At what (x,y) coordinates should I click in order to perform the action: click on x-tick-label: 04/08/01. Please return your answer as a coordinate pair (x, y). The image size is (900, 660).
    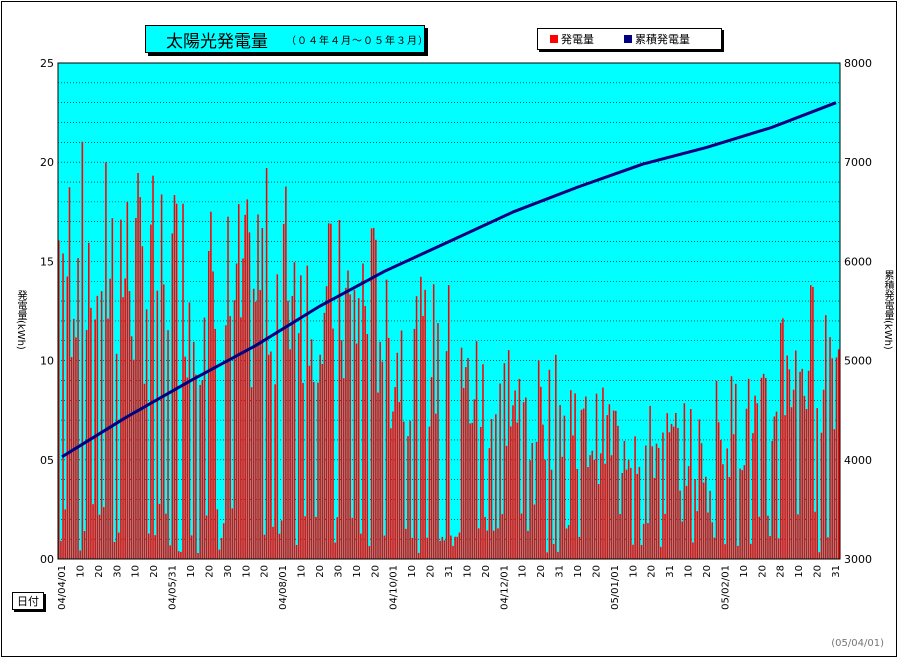
    Looking at the image, I should click on (283, 587).